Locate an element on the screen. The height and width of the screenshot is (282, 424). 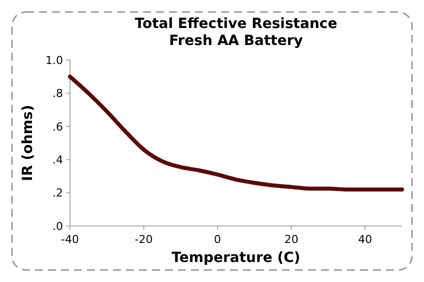
y-axis-title: IR (ohms) is located at coordinates (28, 143).